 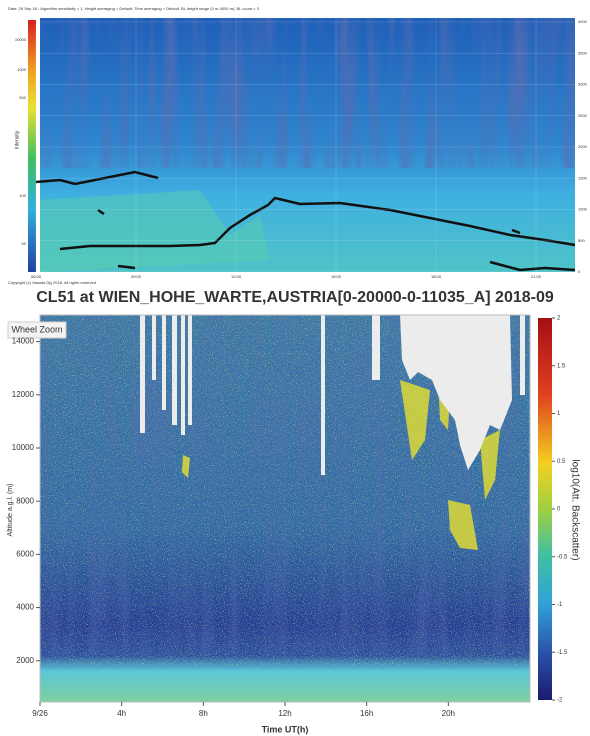 I want to click on y2-tick-label: 4000, so click(x=583, y=21).